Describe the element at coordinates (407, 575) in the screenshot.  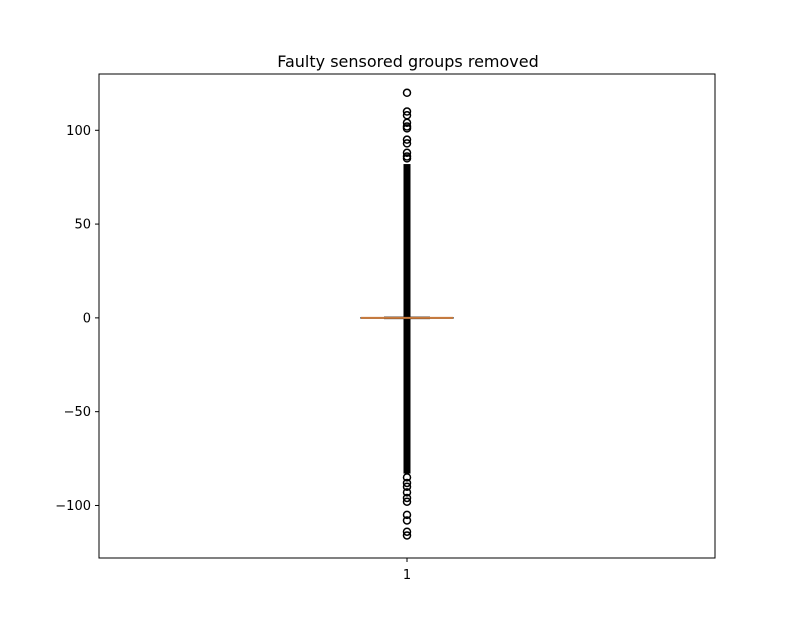
I see `x-tick-label: 1` at that location.